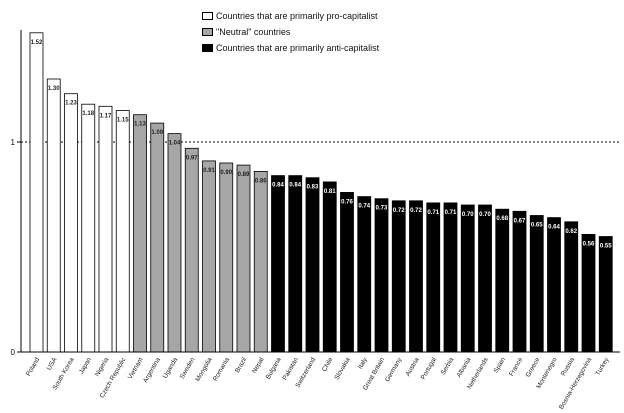 The width and height of the screenshot is (624, 413). What do you see at coordinates (175, 144) in the screenshot?
I see `data-label-8: 1.04` at bounding box center [175, 144].